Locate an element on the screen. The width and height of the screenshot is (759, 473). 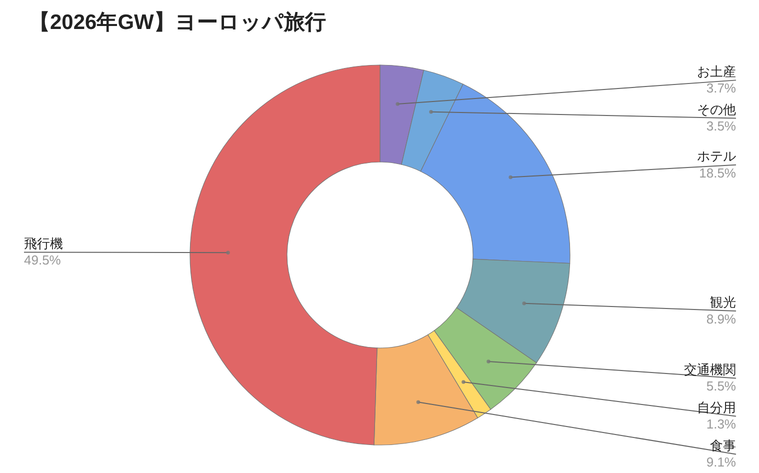
slice-label: 観光 is located at coordinates (723, 302).